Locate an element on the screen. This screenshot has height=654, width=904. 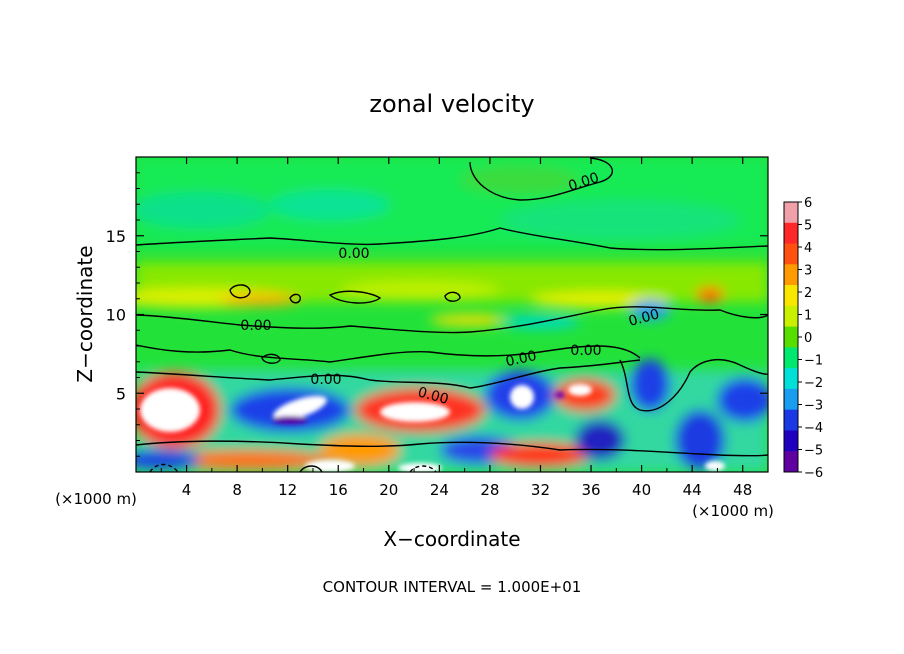
colorbar-label: 2 is located at coordinates (808, 293).